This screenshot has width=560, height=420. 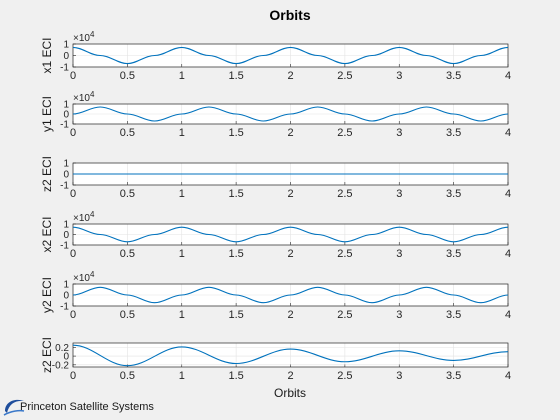 What do you see at coordinates (399, 254) in the screenshot?
I see `plot-4-x-tick-label: 3` at bounding box center [399, 254].